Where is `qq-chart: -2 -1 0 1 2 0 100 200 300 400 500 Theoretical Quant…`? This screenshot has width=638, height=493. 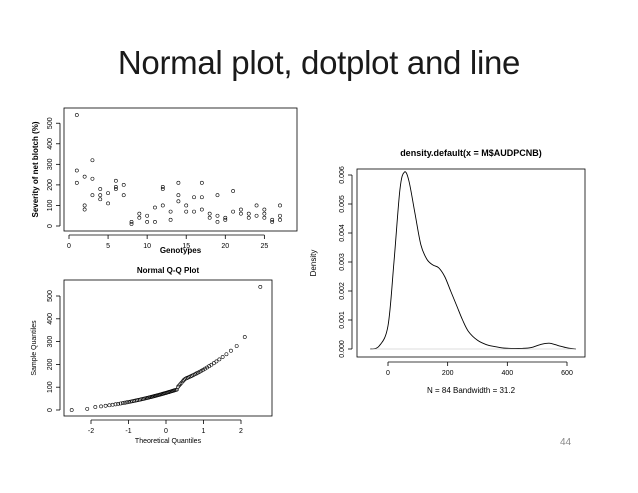
qq-chart: -2 -1 0 1 2 0 100 200 300 400 500 Theoretical Quant… is located at coordinates (152, 355).